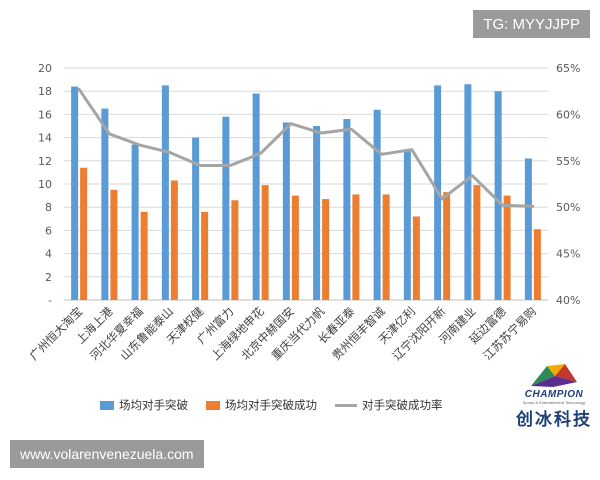  What do you see at coordinates (568, 207) in the screenshot?
I see `y-right-tick-label: 50%` at bounding box center [568, 207].